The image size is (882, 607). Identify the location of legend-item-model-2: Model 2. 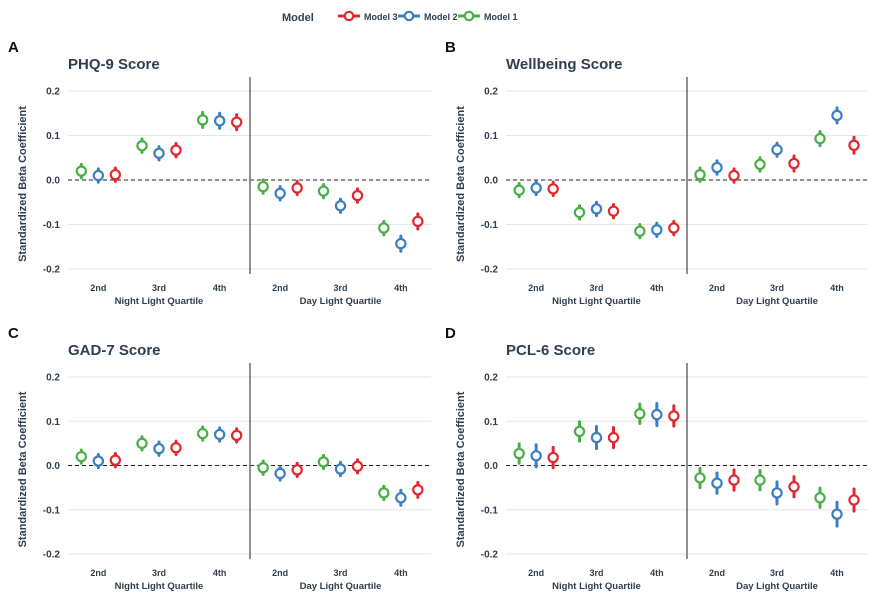
(428, 16).